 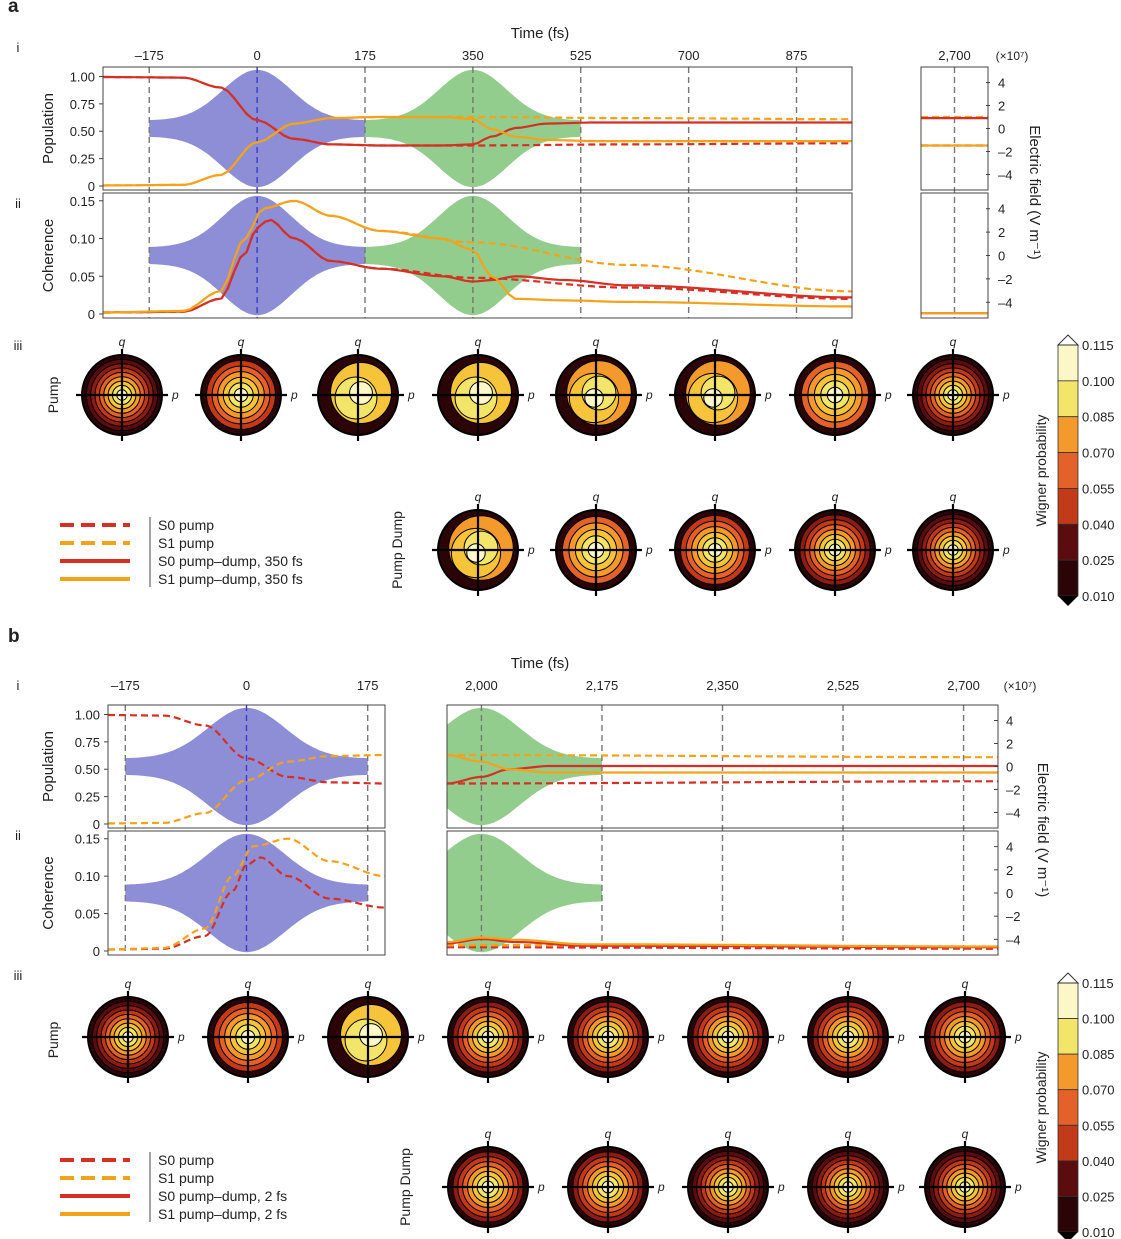 I want to click on x-tick-label: 350, so click(x=473, y=55).